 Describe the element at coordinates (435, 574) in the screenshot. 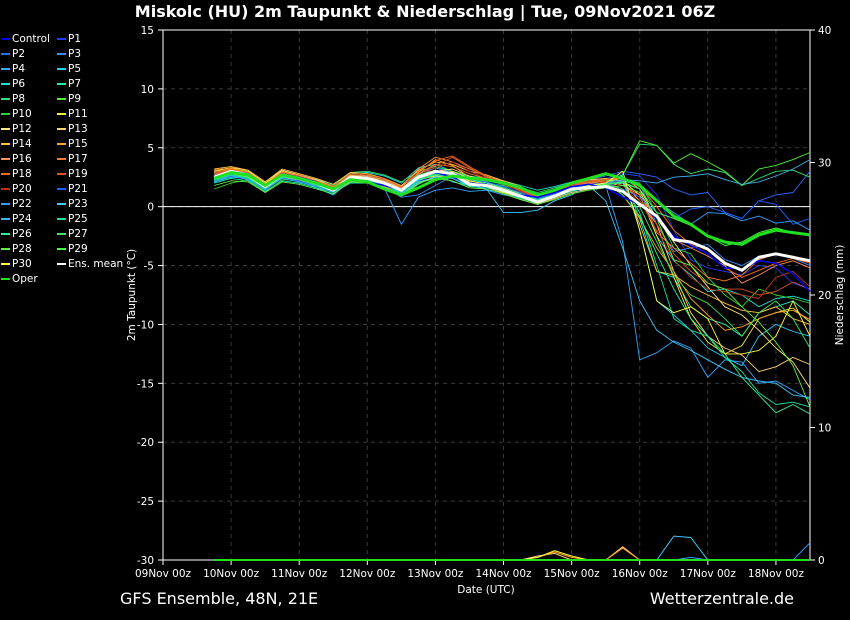

I see `x-tick-label: 13Nov 00z` at that location.